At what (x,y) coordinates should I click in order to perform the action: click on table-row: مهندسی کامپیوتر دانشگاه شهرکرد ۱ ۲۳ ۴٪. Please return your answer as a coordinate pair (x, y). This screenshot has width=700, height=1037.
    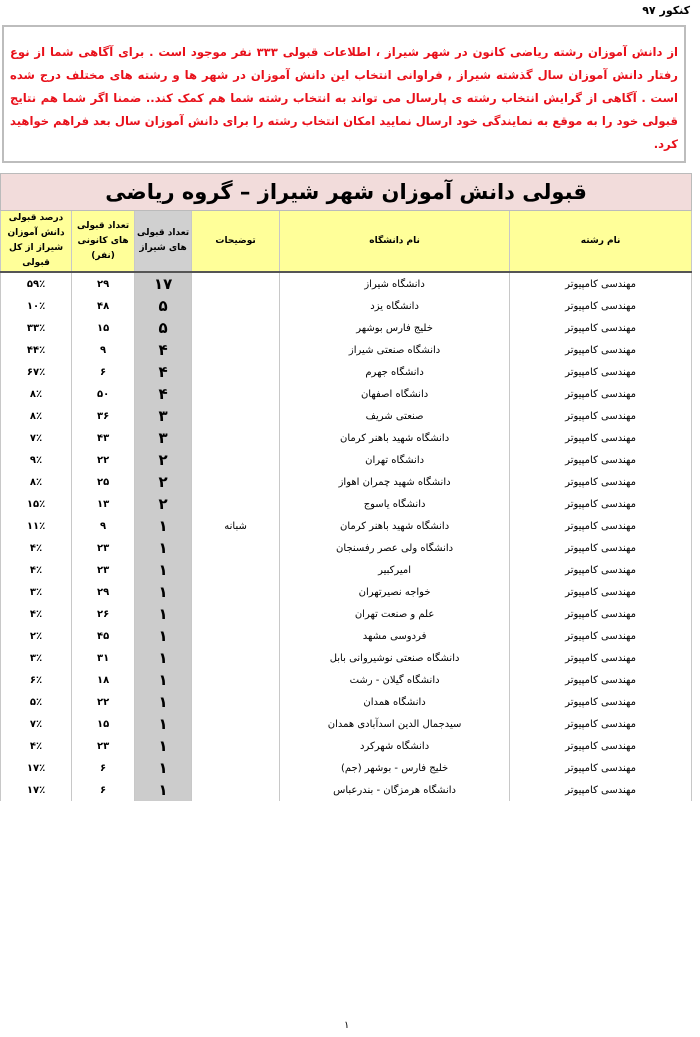
    Looking at the image, I should click on (346, 746).